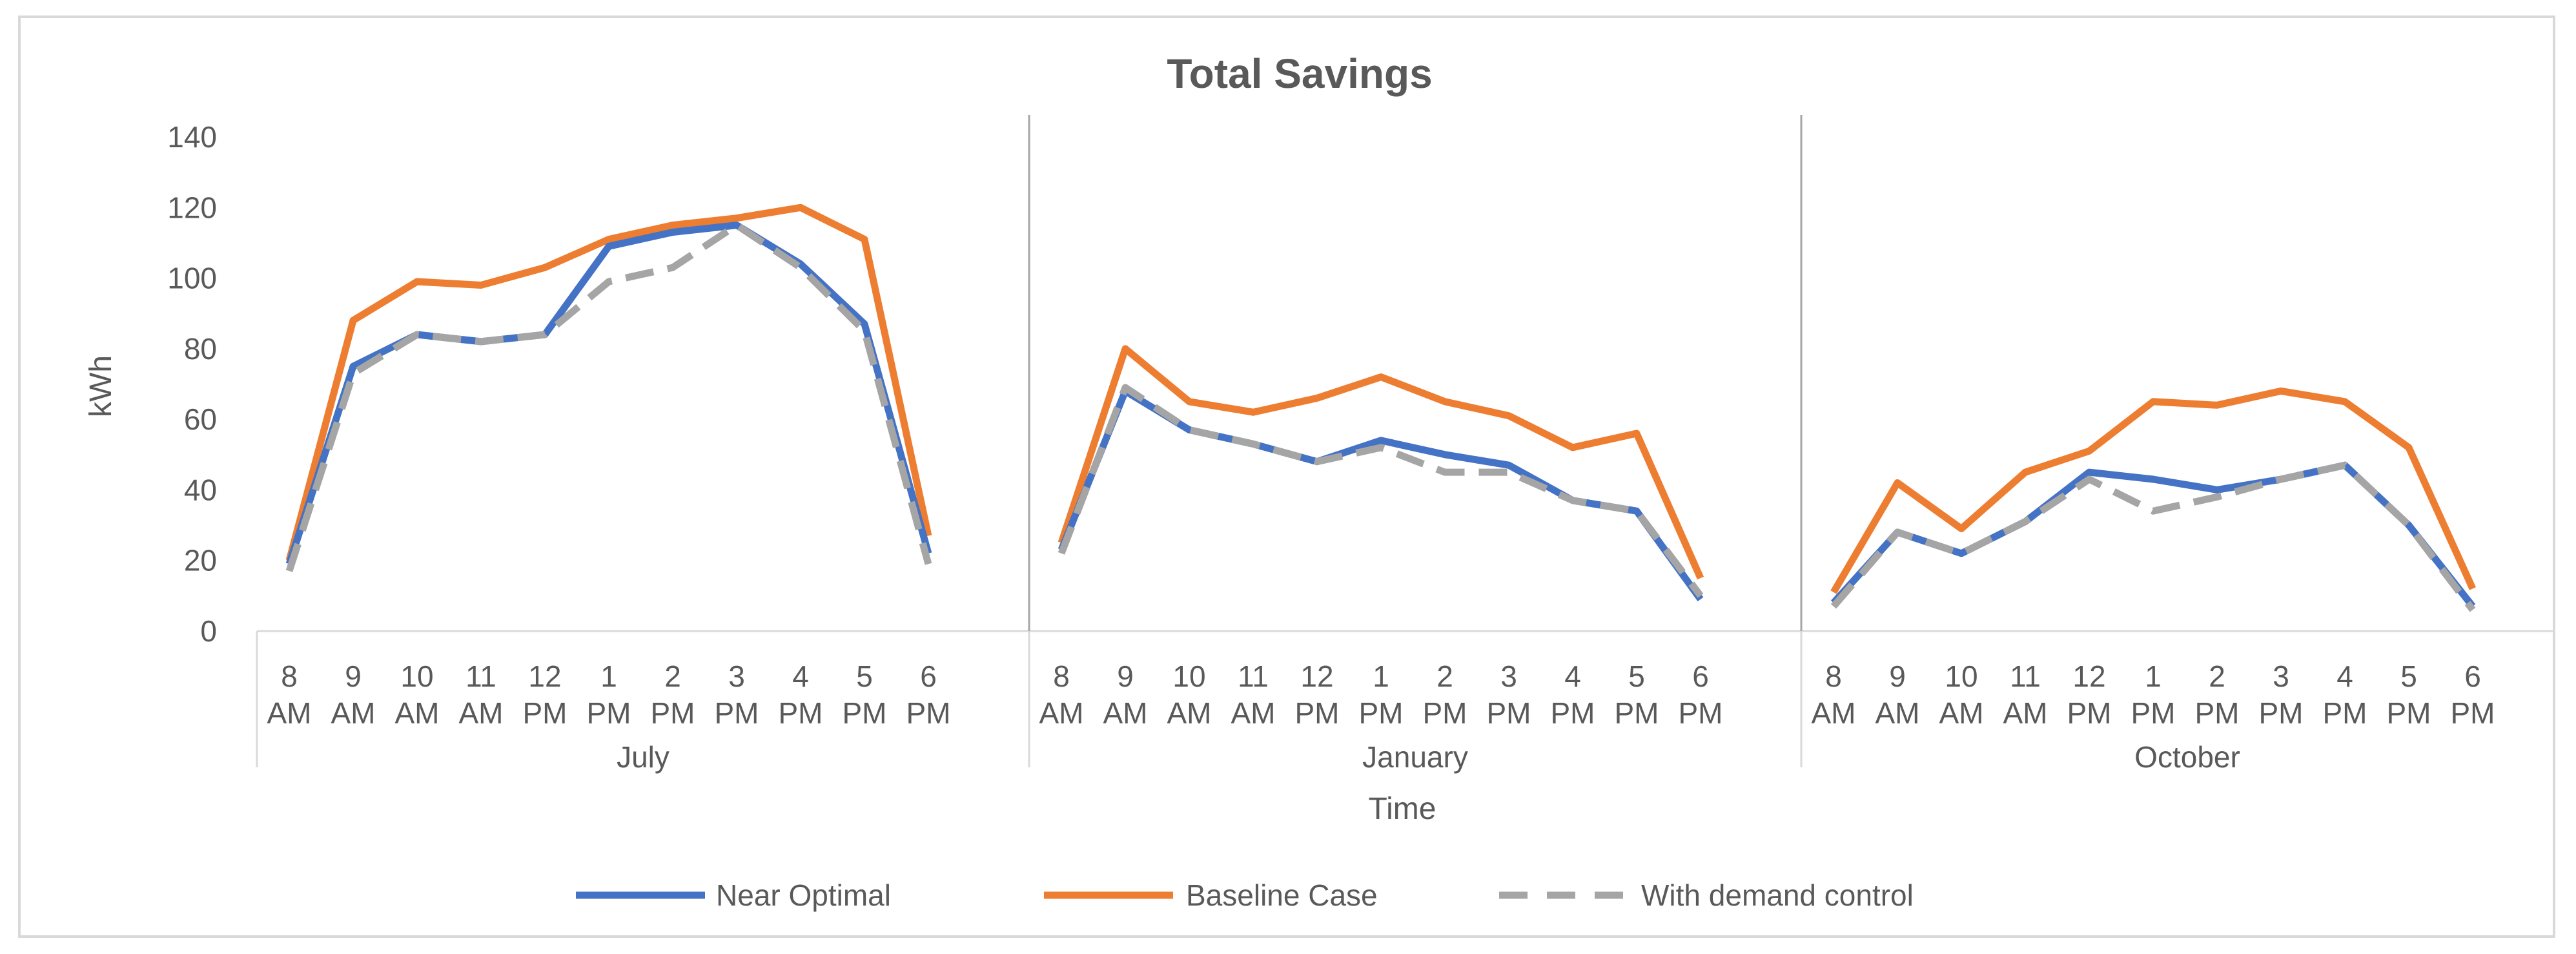 The height and width of the screenshot is (954, 2576). I want to click on chart-title: Total Savings, so click(1300, 74).